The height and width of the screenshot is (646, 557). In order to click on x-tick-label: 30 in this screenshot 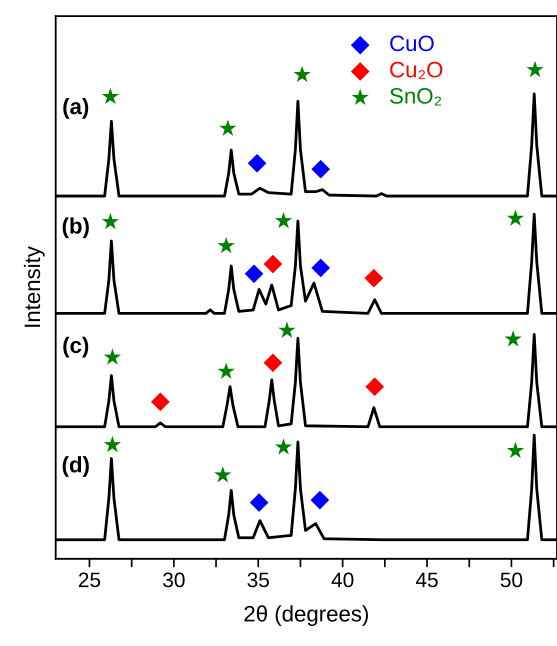, I will do `click(174, 580)`.